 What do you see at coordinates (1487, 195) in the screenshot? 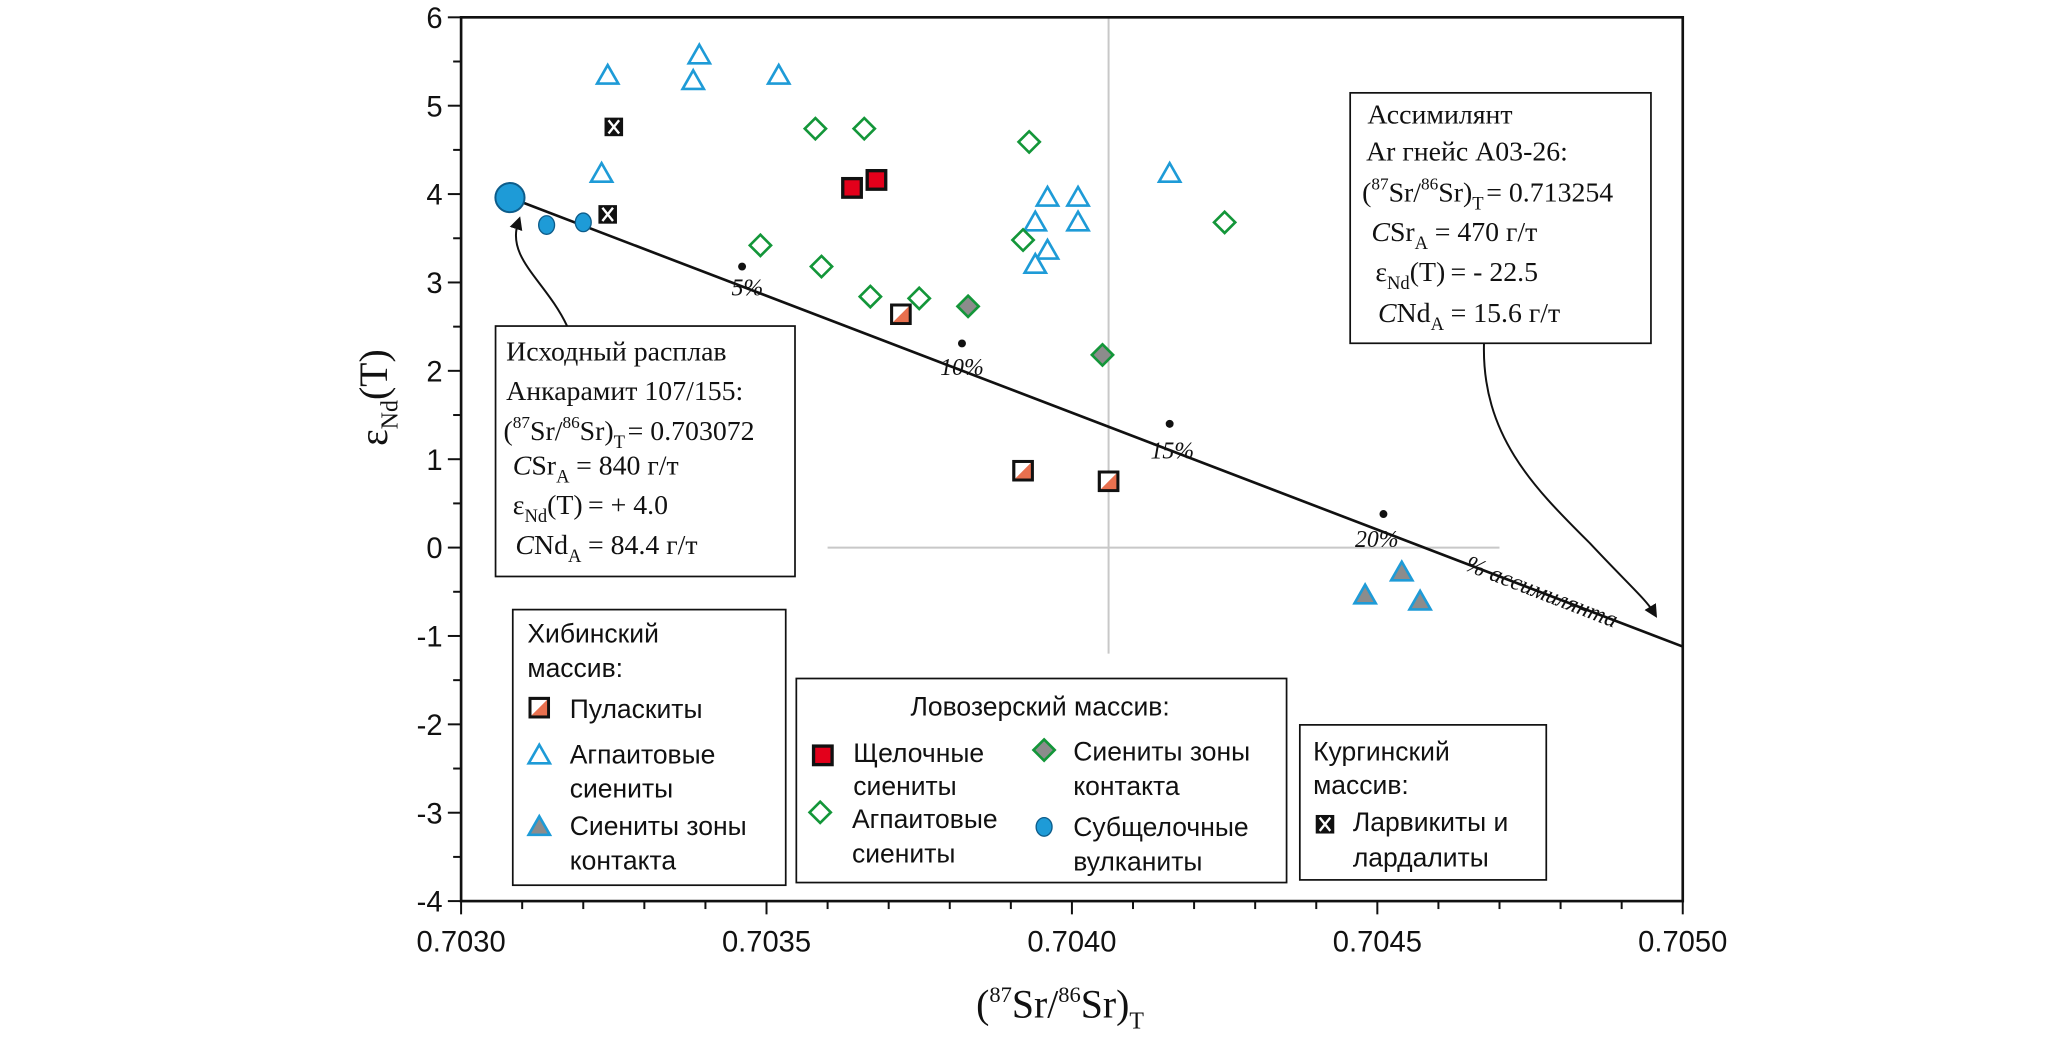
I see `svg-text:(87Sr/86Sr)T= 0.713254: (87Sr/86Sr)T = 0.713254` at bounding box center [1487, 195].